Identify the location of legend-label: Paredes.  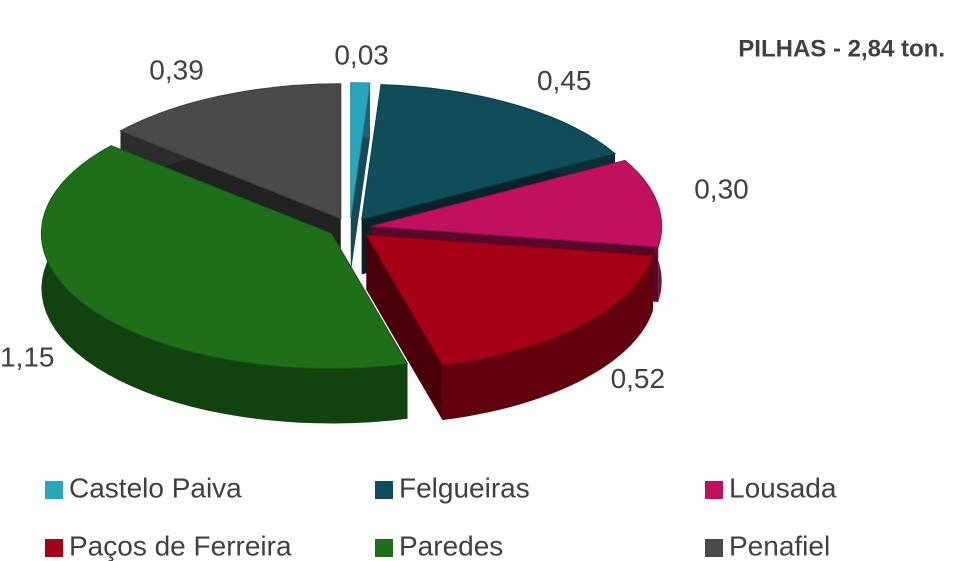
(451, 545).